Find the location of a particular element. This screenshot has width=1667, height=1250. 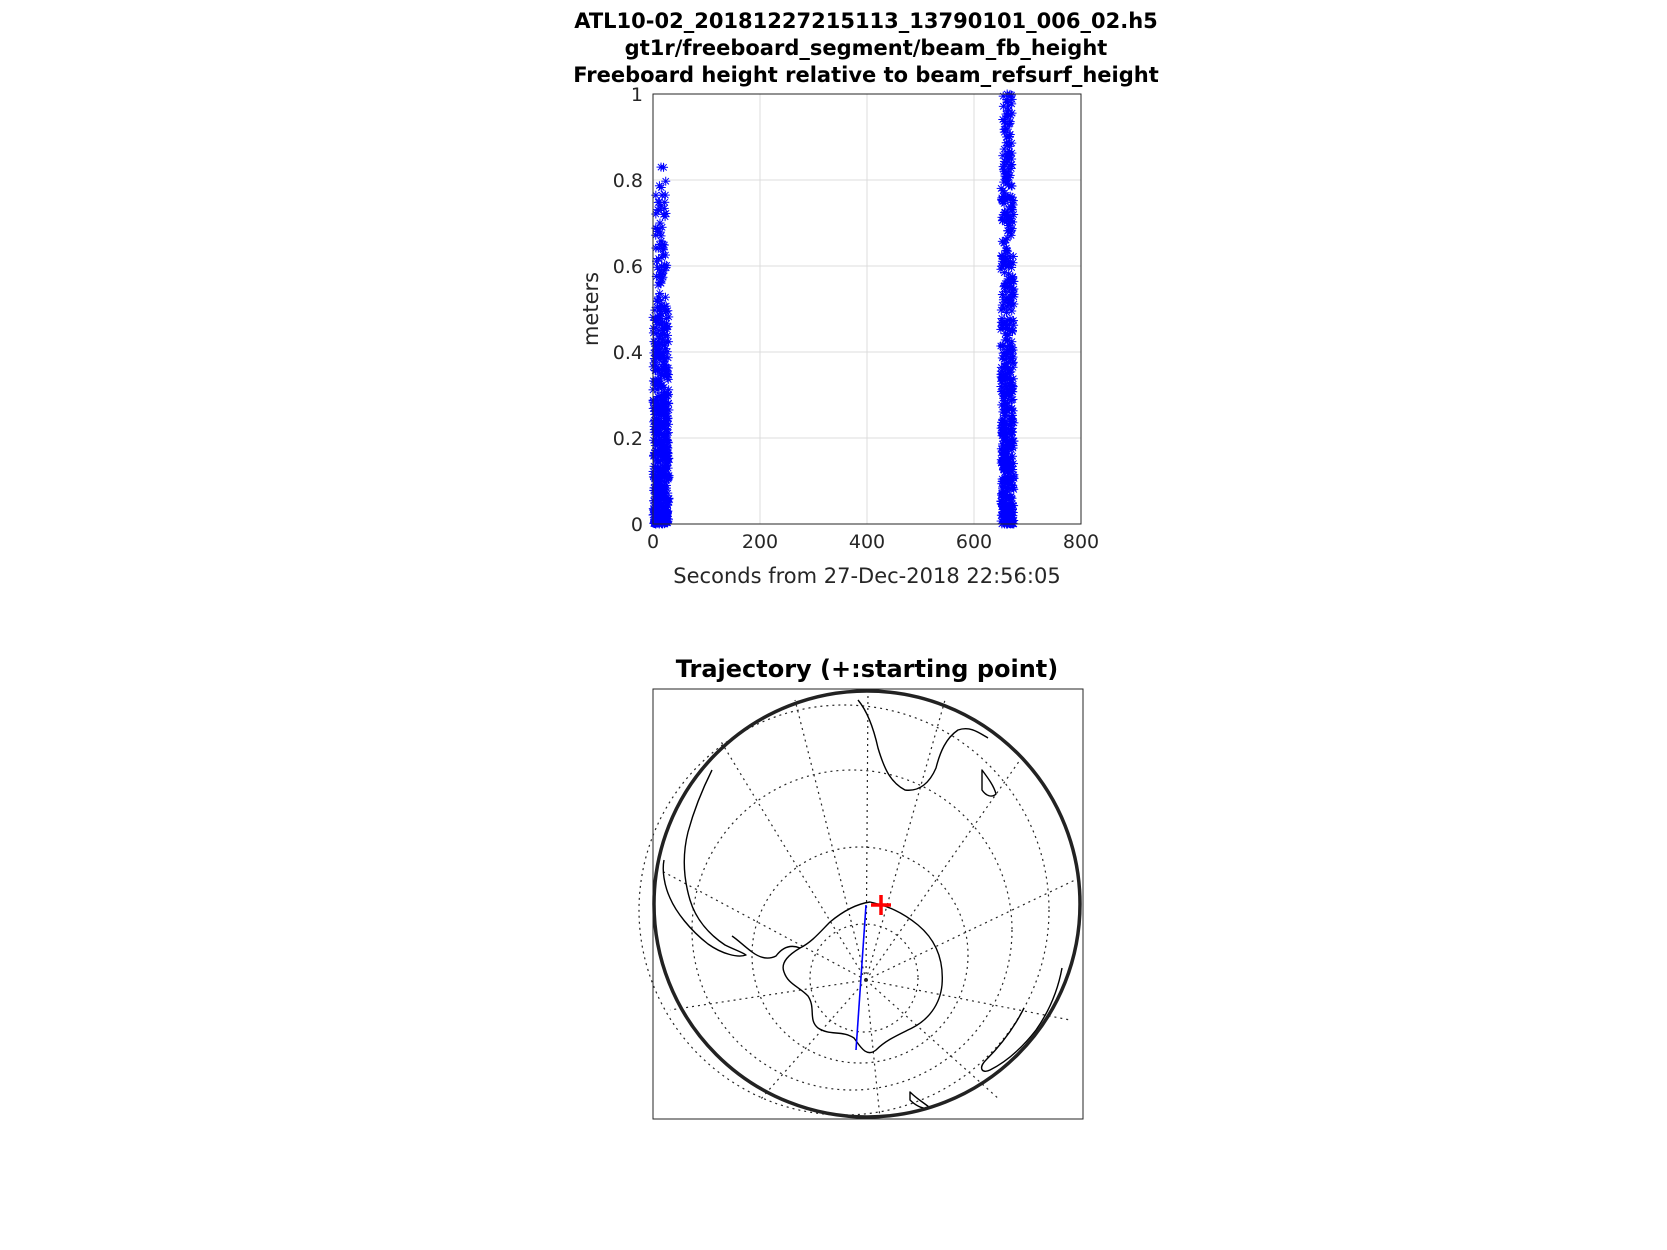

trajectory-track is located at coordinates (861, 977).